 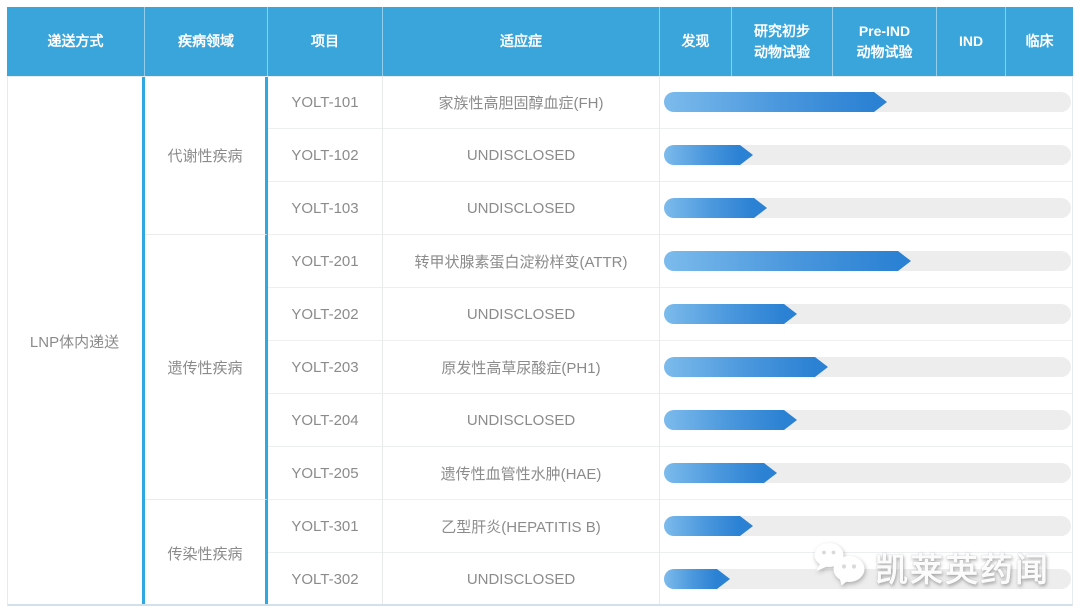 I want to click on disease-area-metabolic-cell: 代谢性疾病, so click(x=206, y=155).